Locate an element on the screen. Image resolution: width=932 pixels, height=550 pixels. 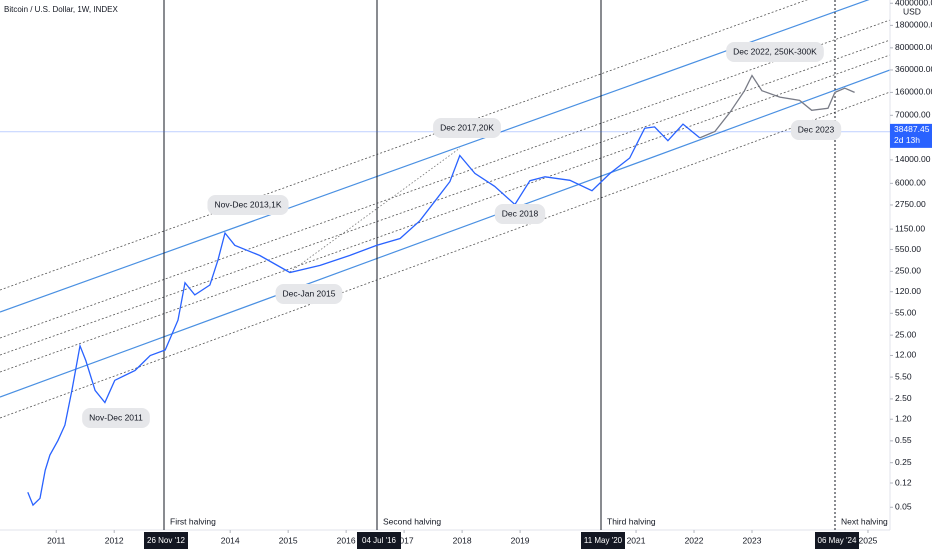
y-tick-label: 5.50 is located at coordinates (903, 376).